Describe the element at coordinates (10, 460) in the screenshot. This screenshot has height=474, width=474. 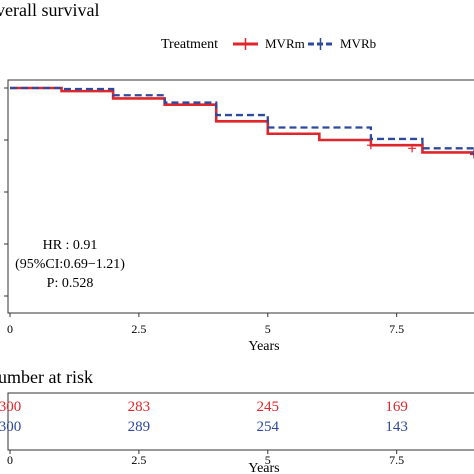
I see `risk-x-tick-label-0: 0` at that location.